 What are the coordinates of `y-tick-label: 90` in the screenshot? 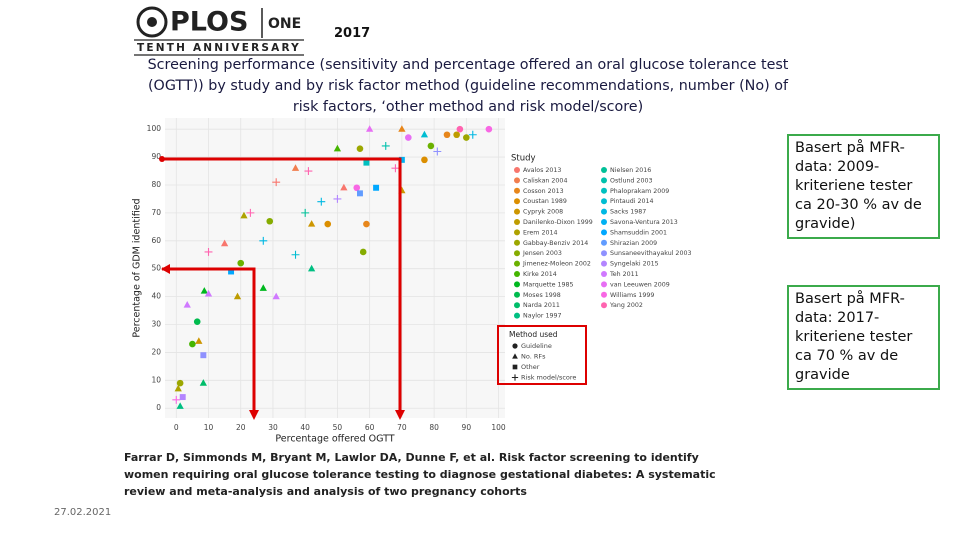 It's located at (156, 156).